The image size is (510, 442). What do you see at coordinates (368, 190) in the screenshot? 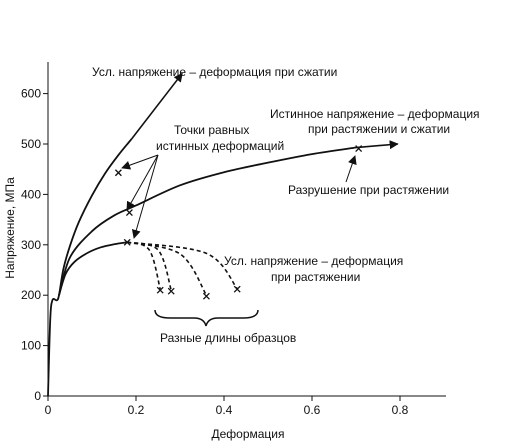
I see `fracture-label: Разрушение при растяжении` at bounding box center [368, 190].